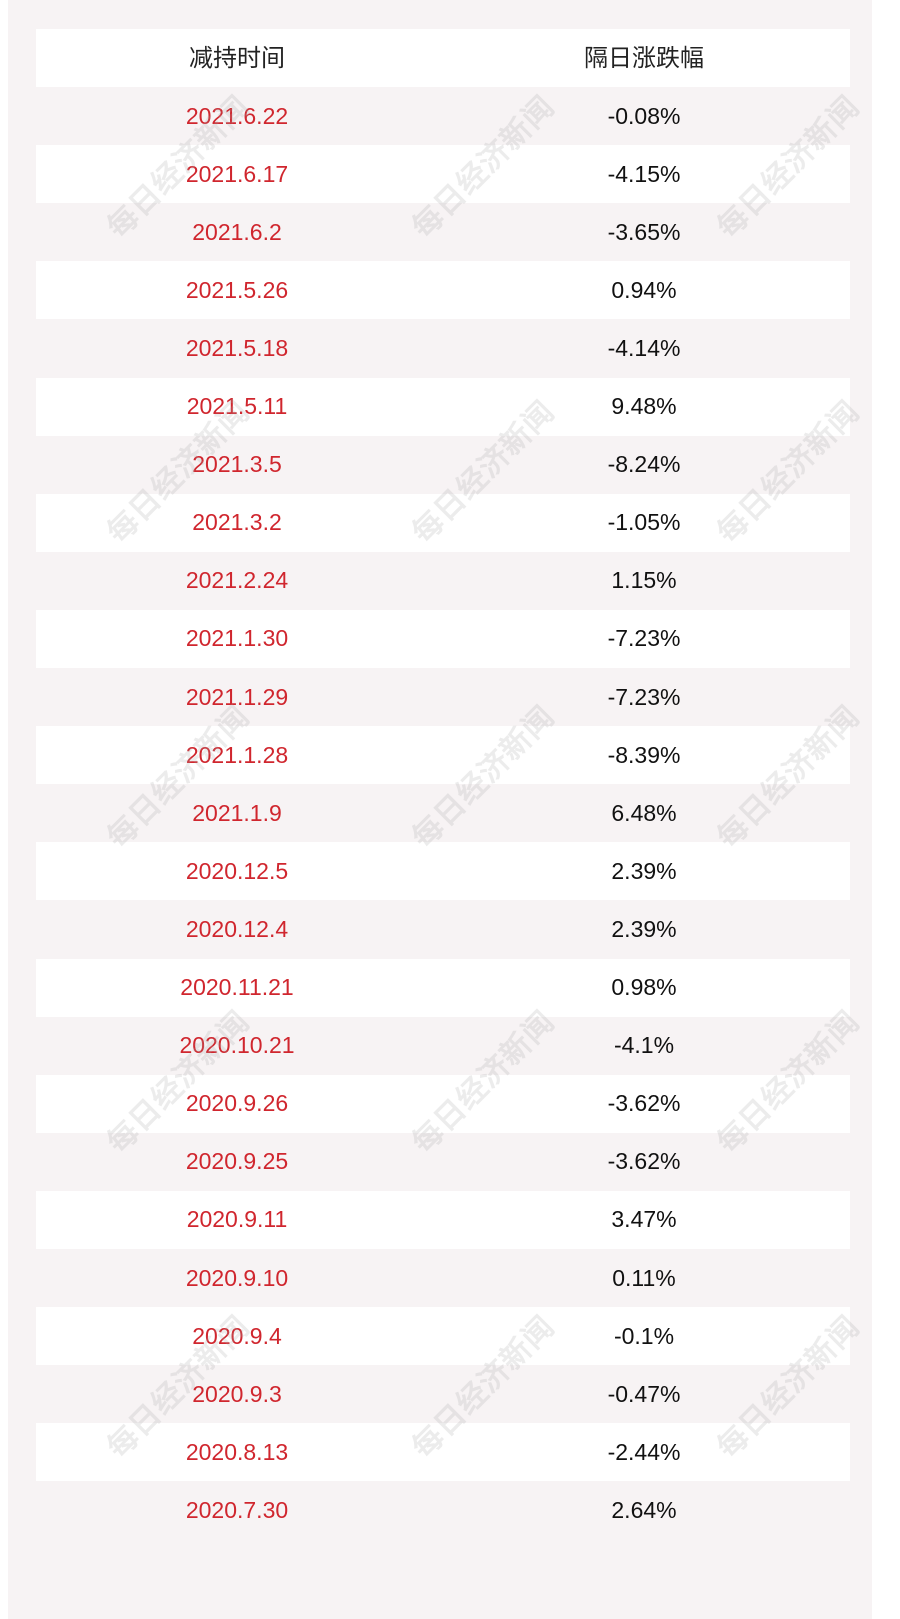 This screenshot has width=900, height=1619. I want to click on reduction-date-cell: 2021.3.2, so click(237, 522).